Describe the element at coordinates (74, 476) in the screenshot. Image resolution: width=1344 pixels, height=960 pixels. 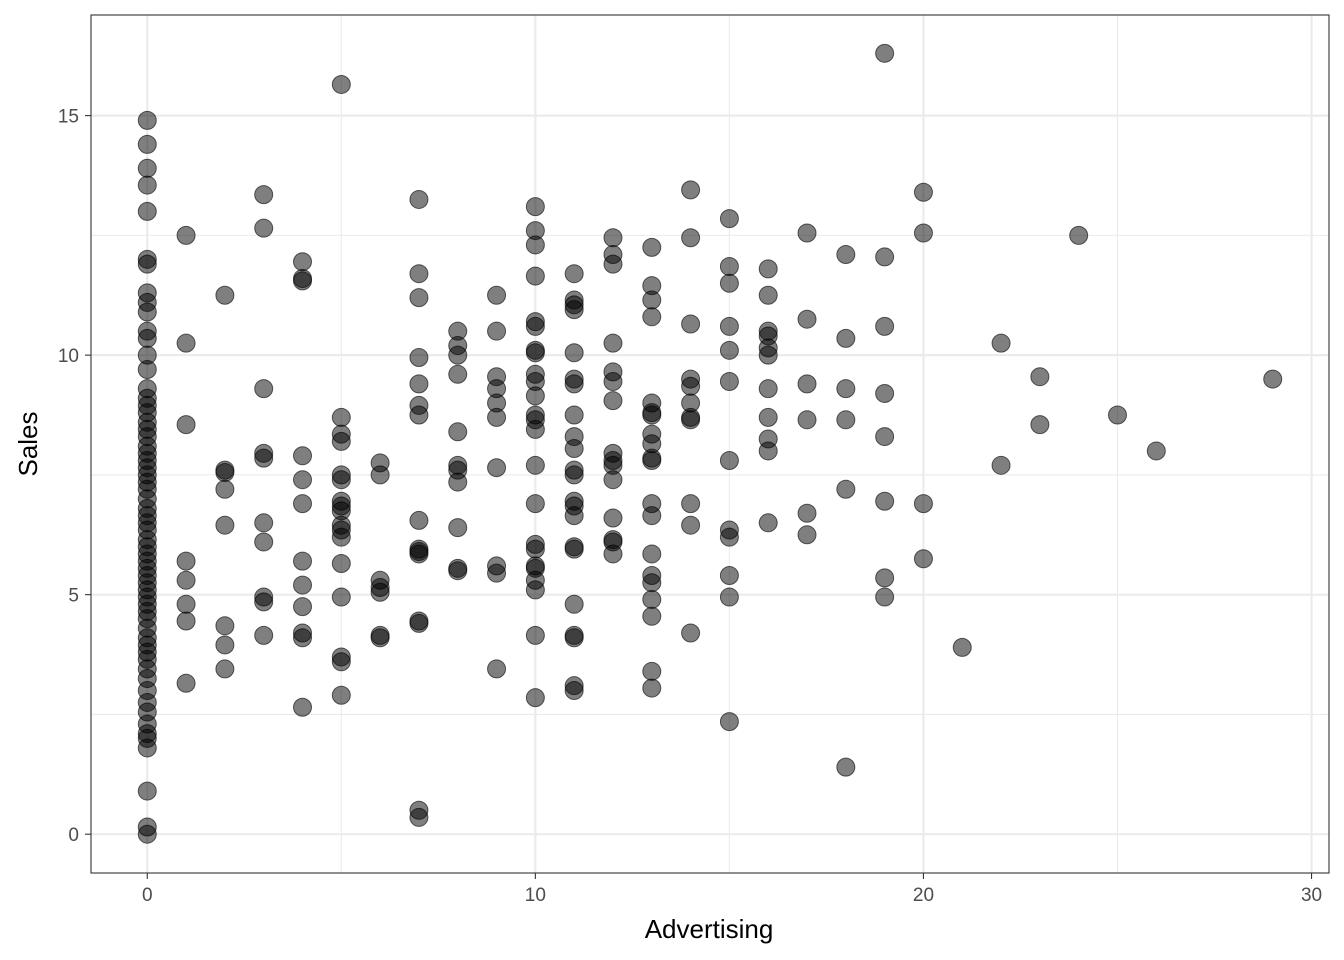
I see `y-axis-ticks: 0 5 10 15` at that location.